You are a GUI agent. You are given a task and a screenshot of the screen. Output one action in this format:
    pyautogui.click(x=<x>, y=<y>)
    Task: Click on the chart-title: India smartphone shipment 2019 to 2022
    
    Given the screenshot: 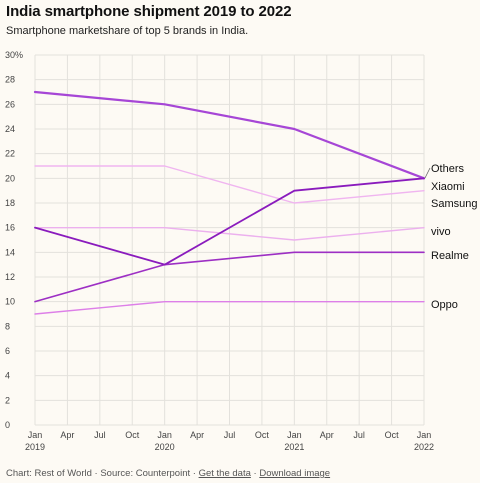 What is the action you would take?
    pyautogui.click(x=149, y=11)
    